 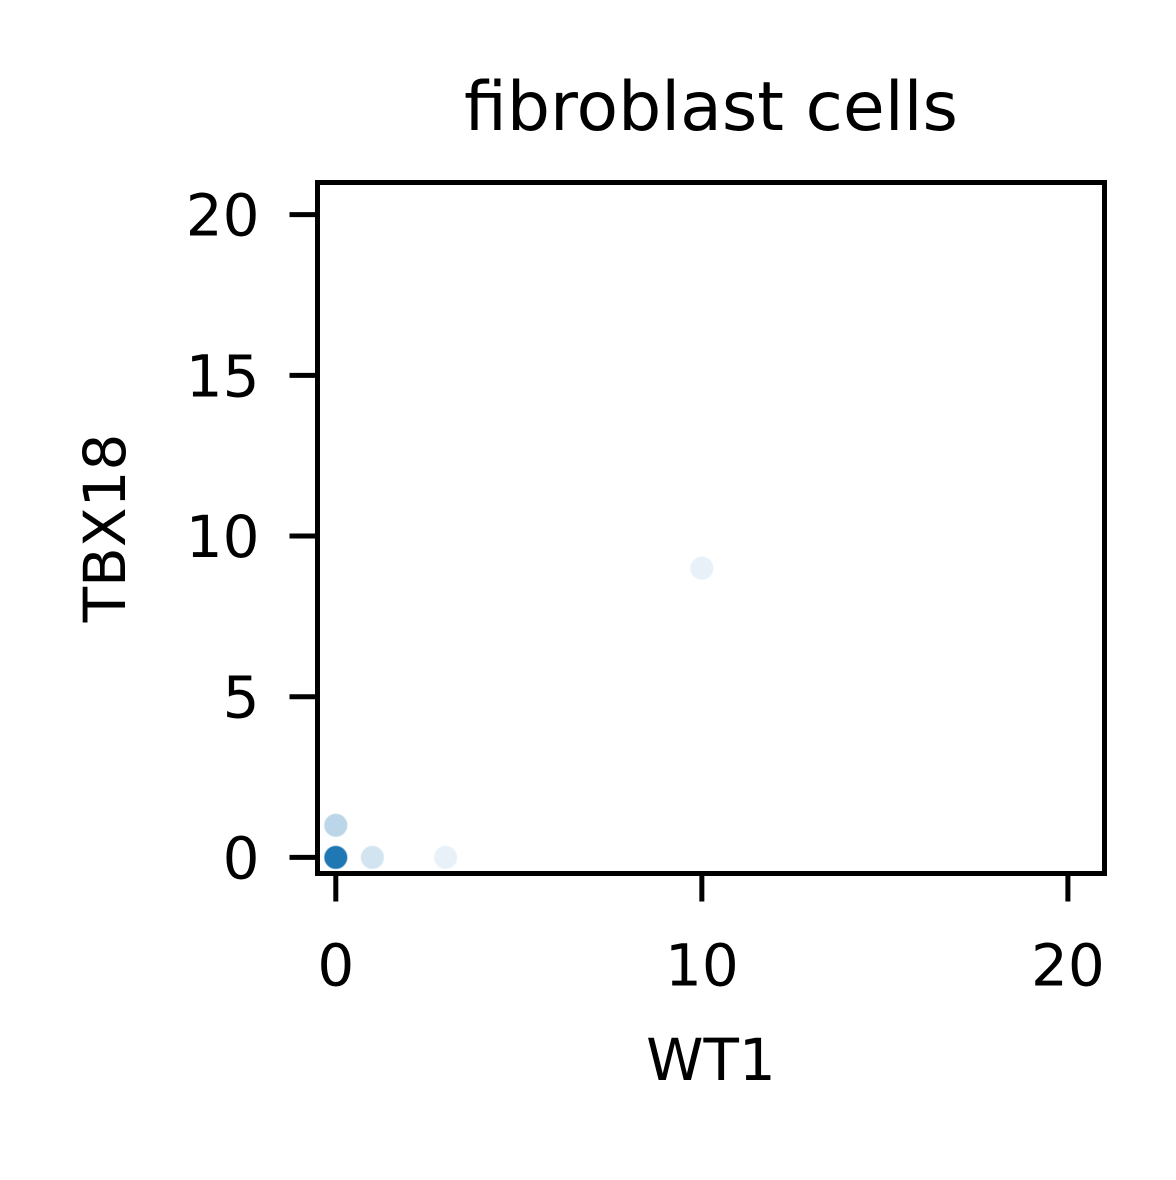 What do you see at coordinates (711, 107) in the screenshot?
I see `chart-title: fibroblast cells` at bounding box center [711, 107].